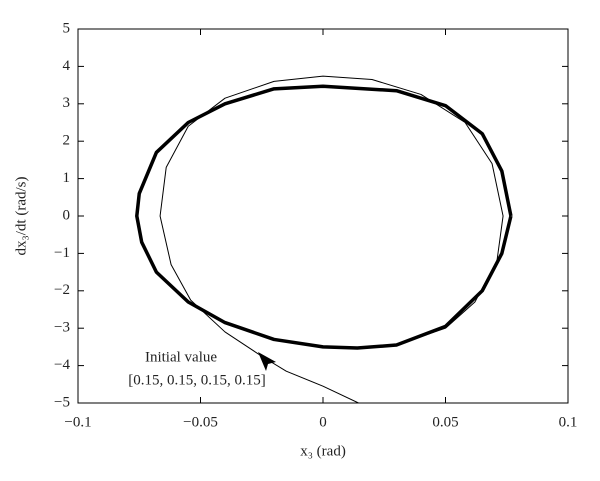  What do you see at coordinates (200, 422) in the screenshot?
I see `x-tick-label: −0.05` at bounding box center [200, 422].